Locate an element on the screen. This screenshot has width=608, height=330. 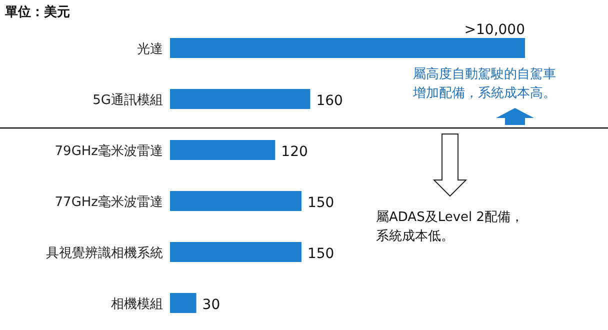
annotation: 屬ADAS及Level 2配備，系統成本低。 is located at coordinates (450, 227).